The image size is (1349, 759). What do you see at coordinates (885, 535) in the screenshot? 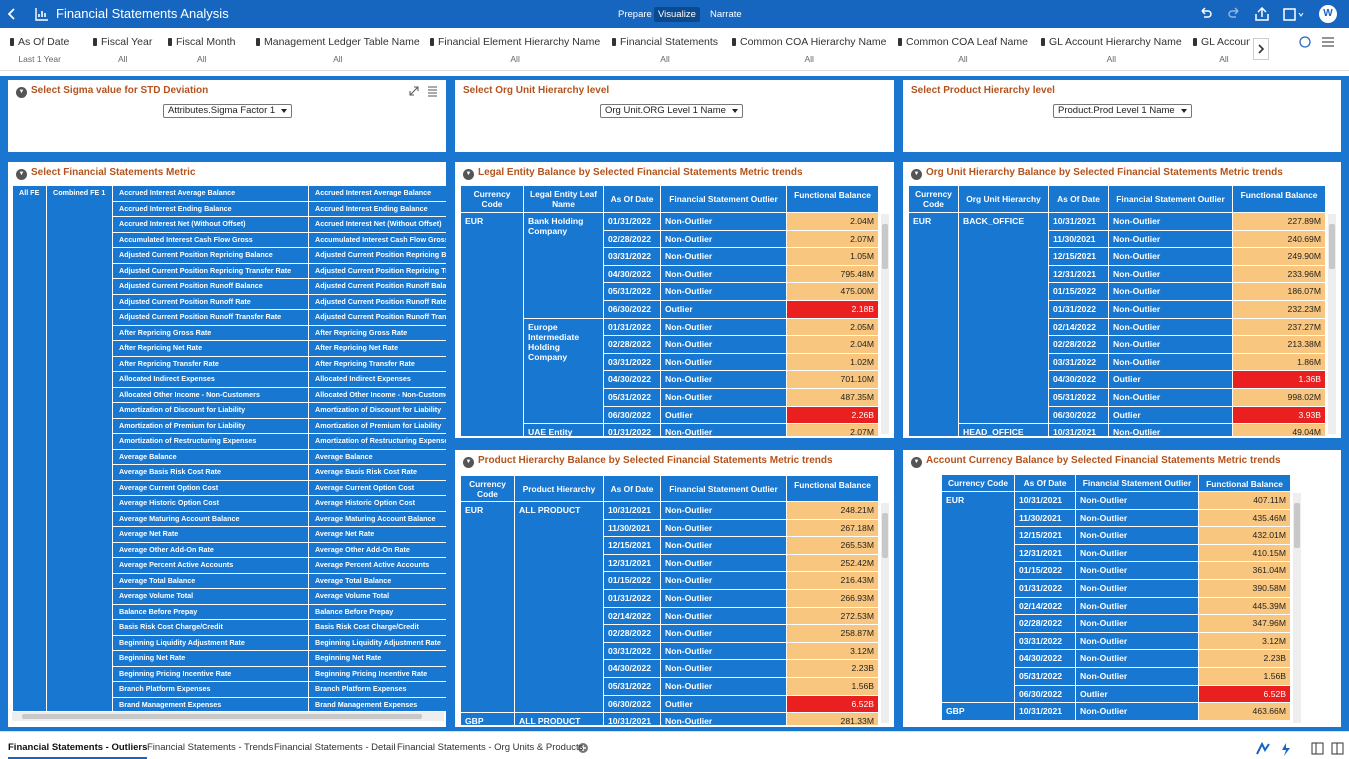
I see `v-scrollbar-thumb` at bounding box center [885, 535].